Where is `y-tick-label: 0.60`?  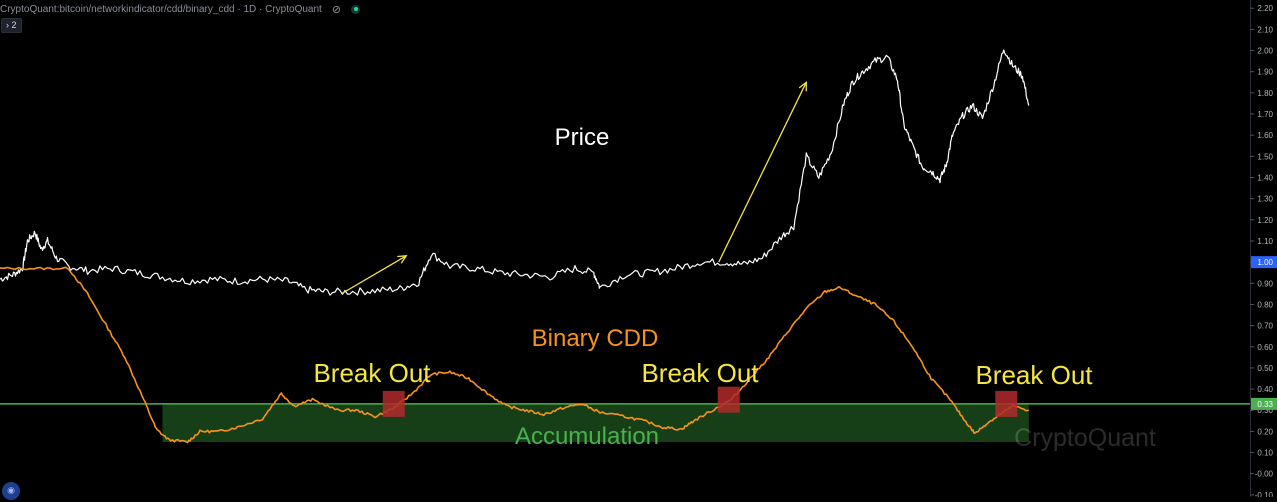
y-tick-label: 0.60 is located at coordinates (1265, 347).